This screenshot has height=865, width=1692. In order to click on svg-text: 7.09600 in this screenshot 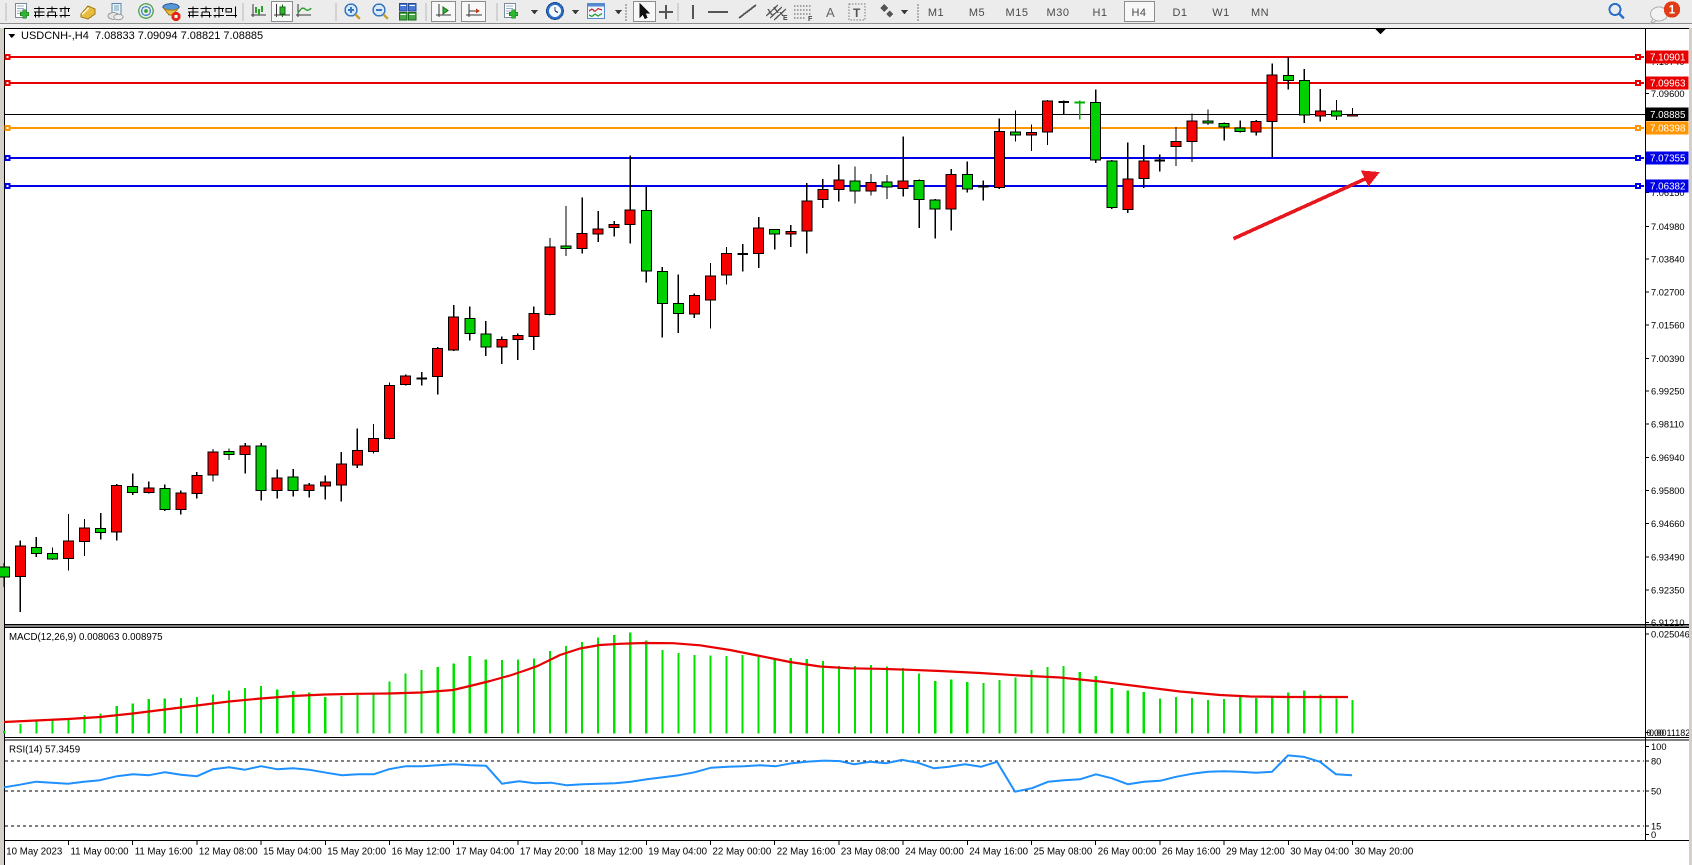, I will do `click(1668, 94)`.